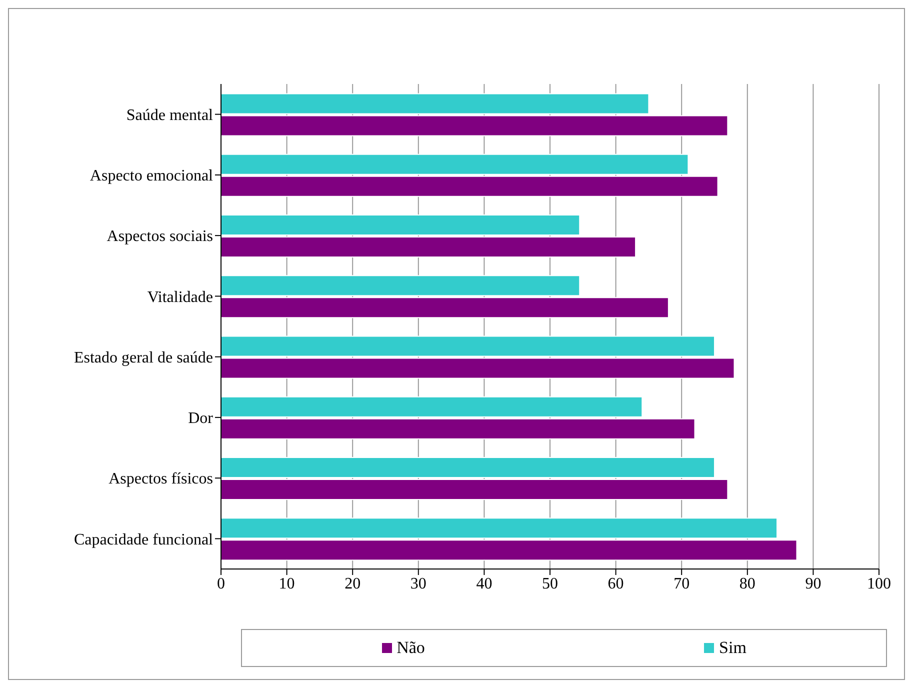 The height and width of the screenshot is (686, 911). What do you see at coordinates (286, 583) in the screenshot?
I see `x-tick-label: 10` at bounding box center [286, 583].